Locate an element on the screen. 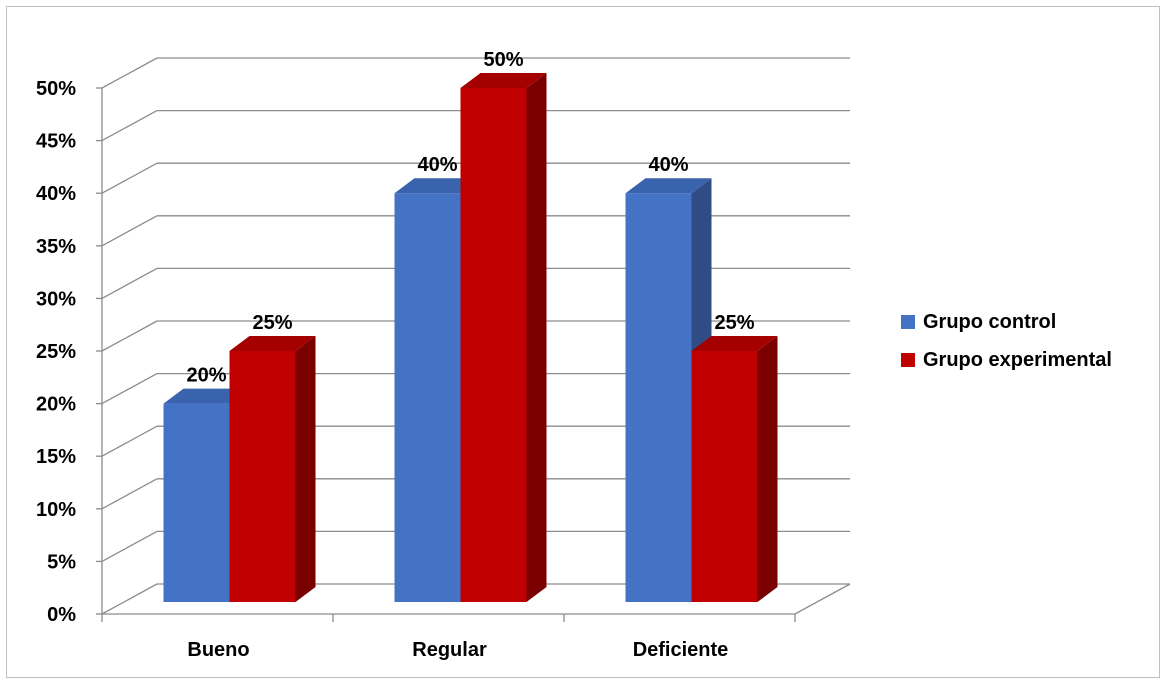 The image size is (1161, 679). y-tick-label: 0% is located at coordinates (61, 615).